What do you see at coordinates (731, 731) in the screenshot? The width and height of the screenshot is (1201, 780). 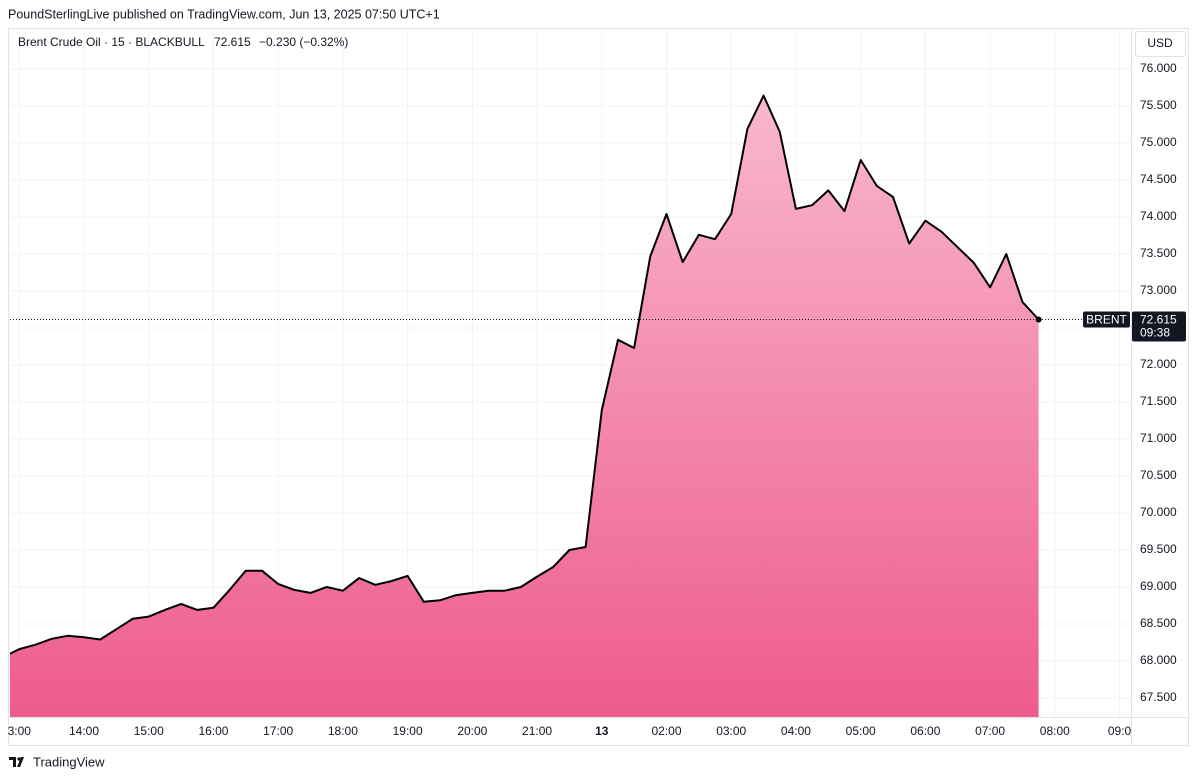 I see `x-tick-label: 03:00` at bounding box center [731, 731].